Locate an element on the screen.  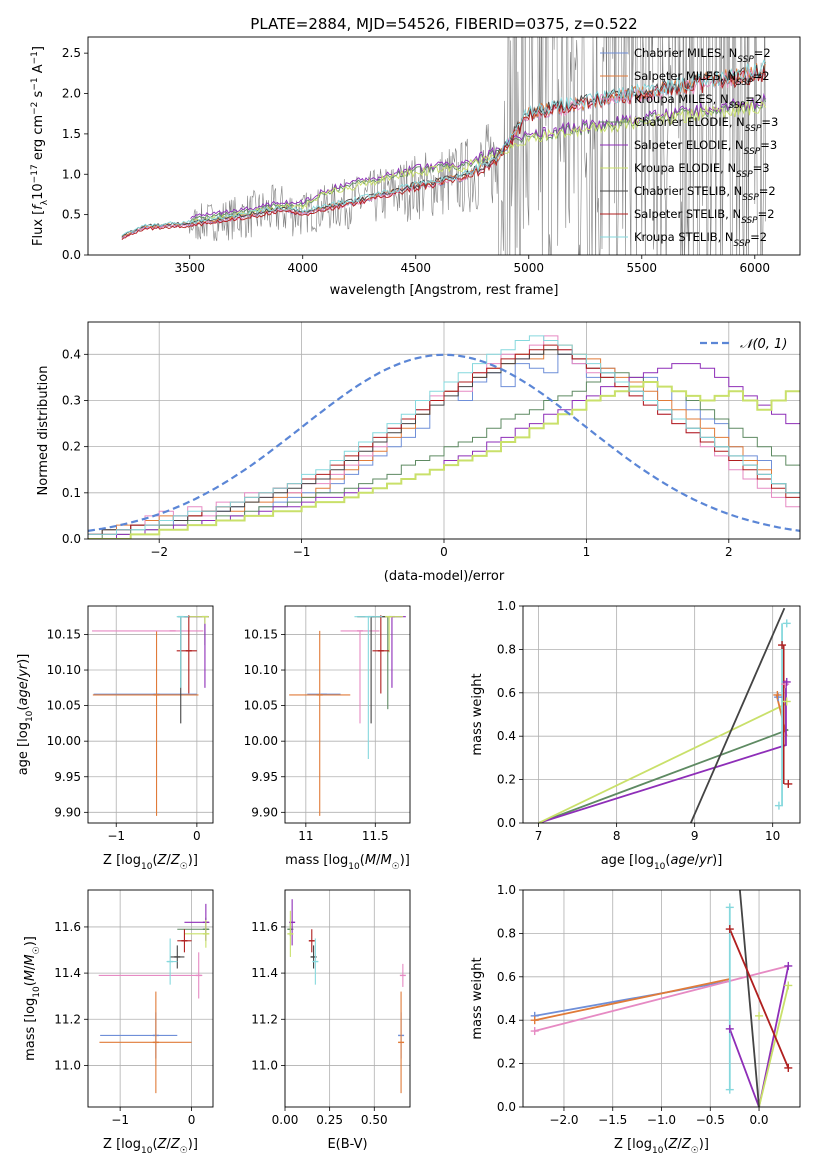
weight-line-kroupa-elodie is located at coordinates (663, 762).